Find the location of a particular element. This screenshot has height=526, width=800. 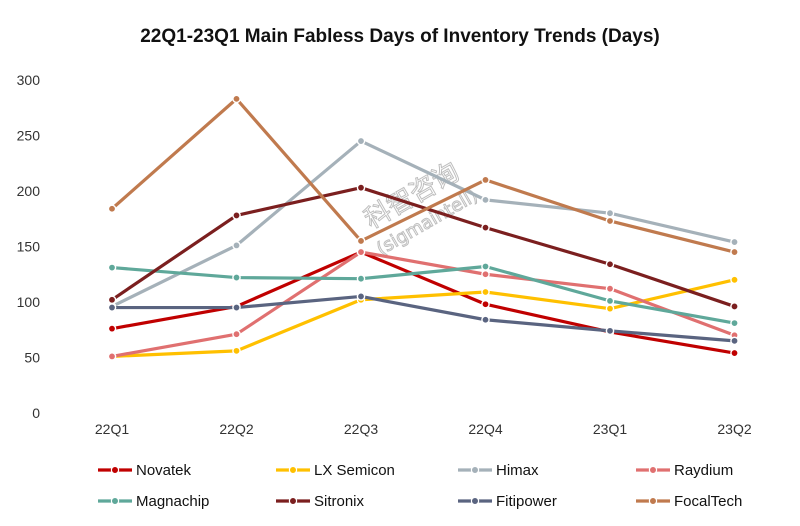

series-magnachip is located at coordinates (423, 295).